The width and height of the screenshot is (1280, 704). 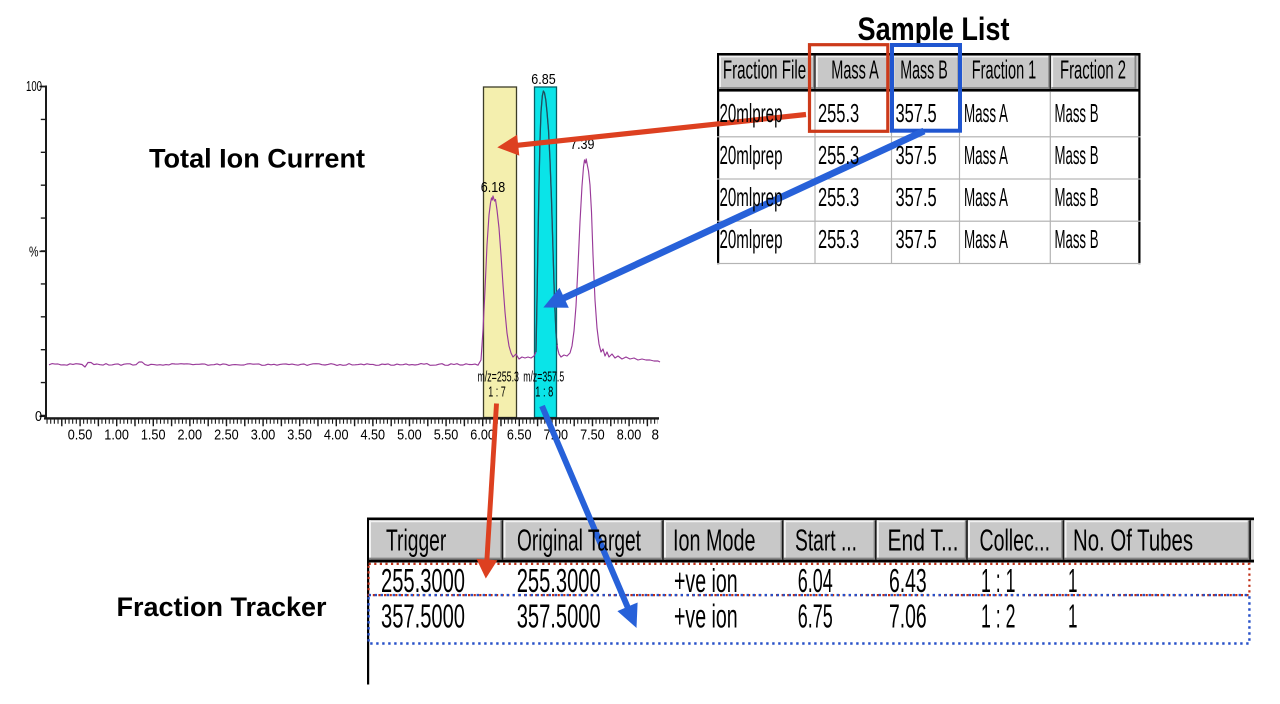 What do you see at coordinates (1093, 70) in the screenshot?
I see `svg-text: Fraction 2` at bounding box center [1093, 70].